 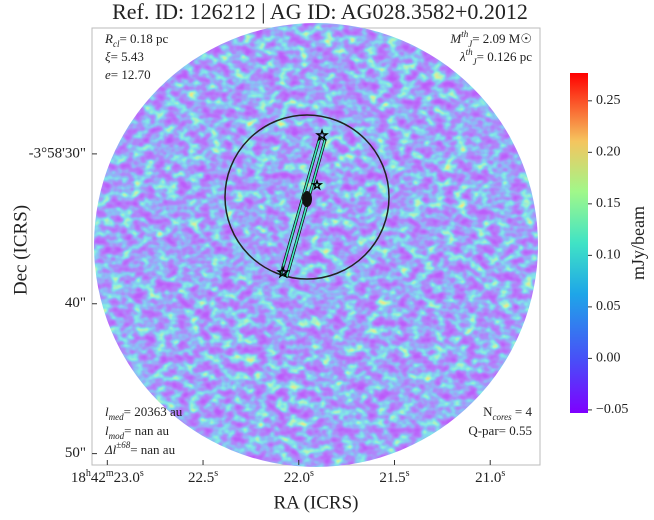 What do you see at coordinates (608, 203) in the screenshot?
I see `colorbar-tick-label: 0.15` at bounding box center [608, 203].